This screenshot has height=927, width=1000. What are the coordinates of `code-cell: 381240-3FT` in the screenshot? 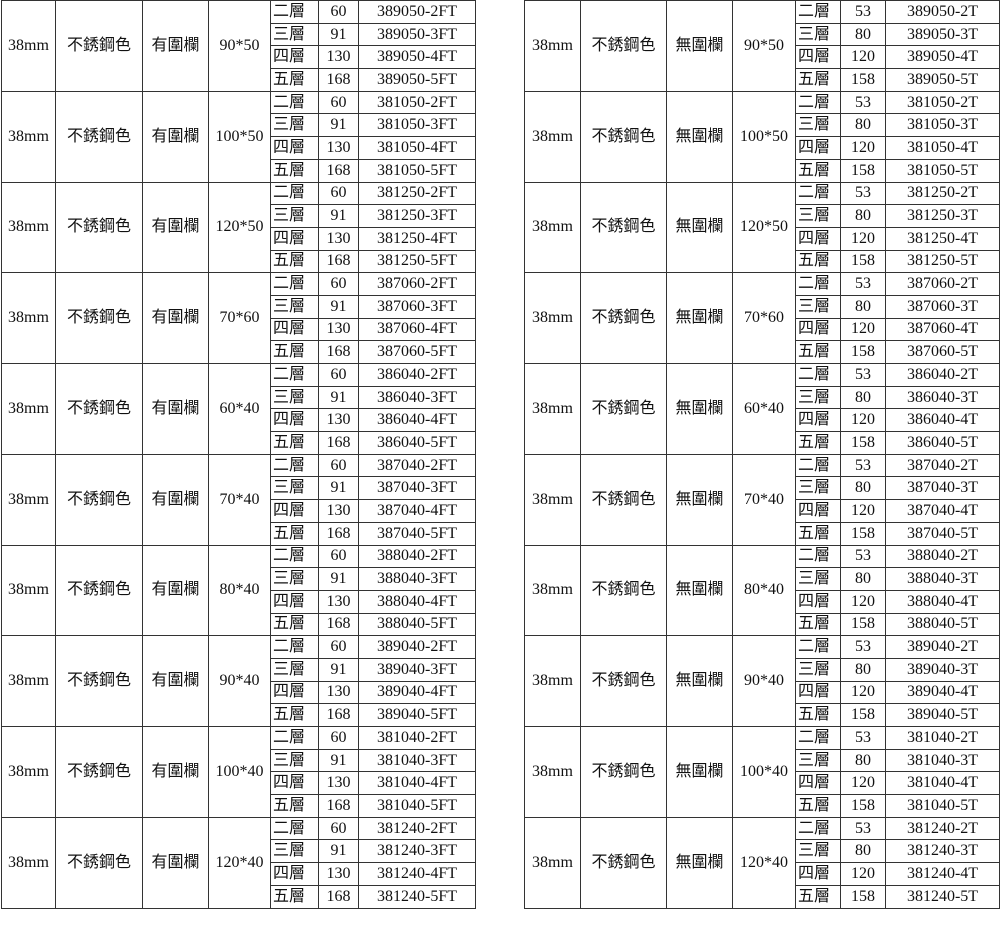 It's located at (417, 851).